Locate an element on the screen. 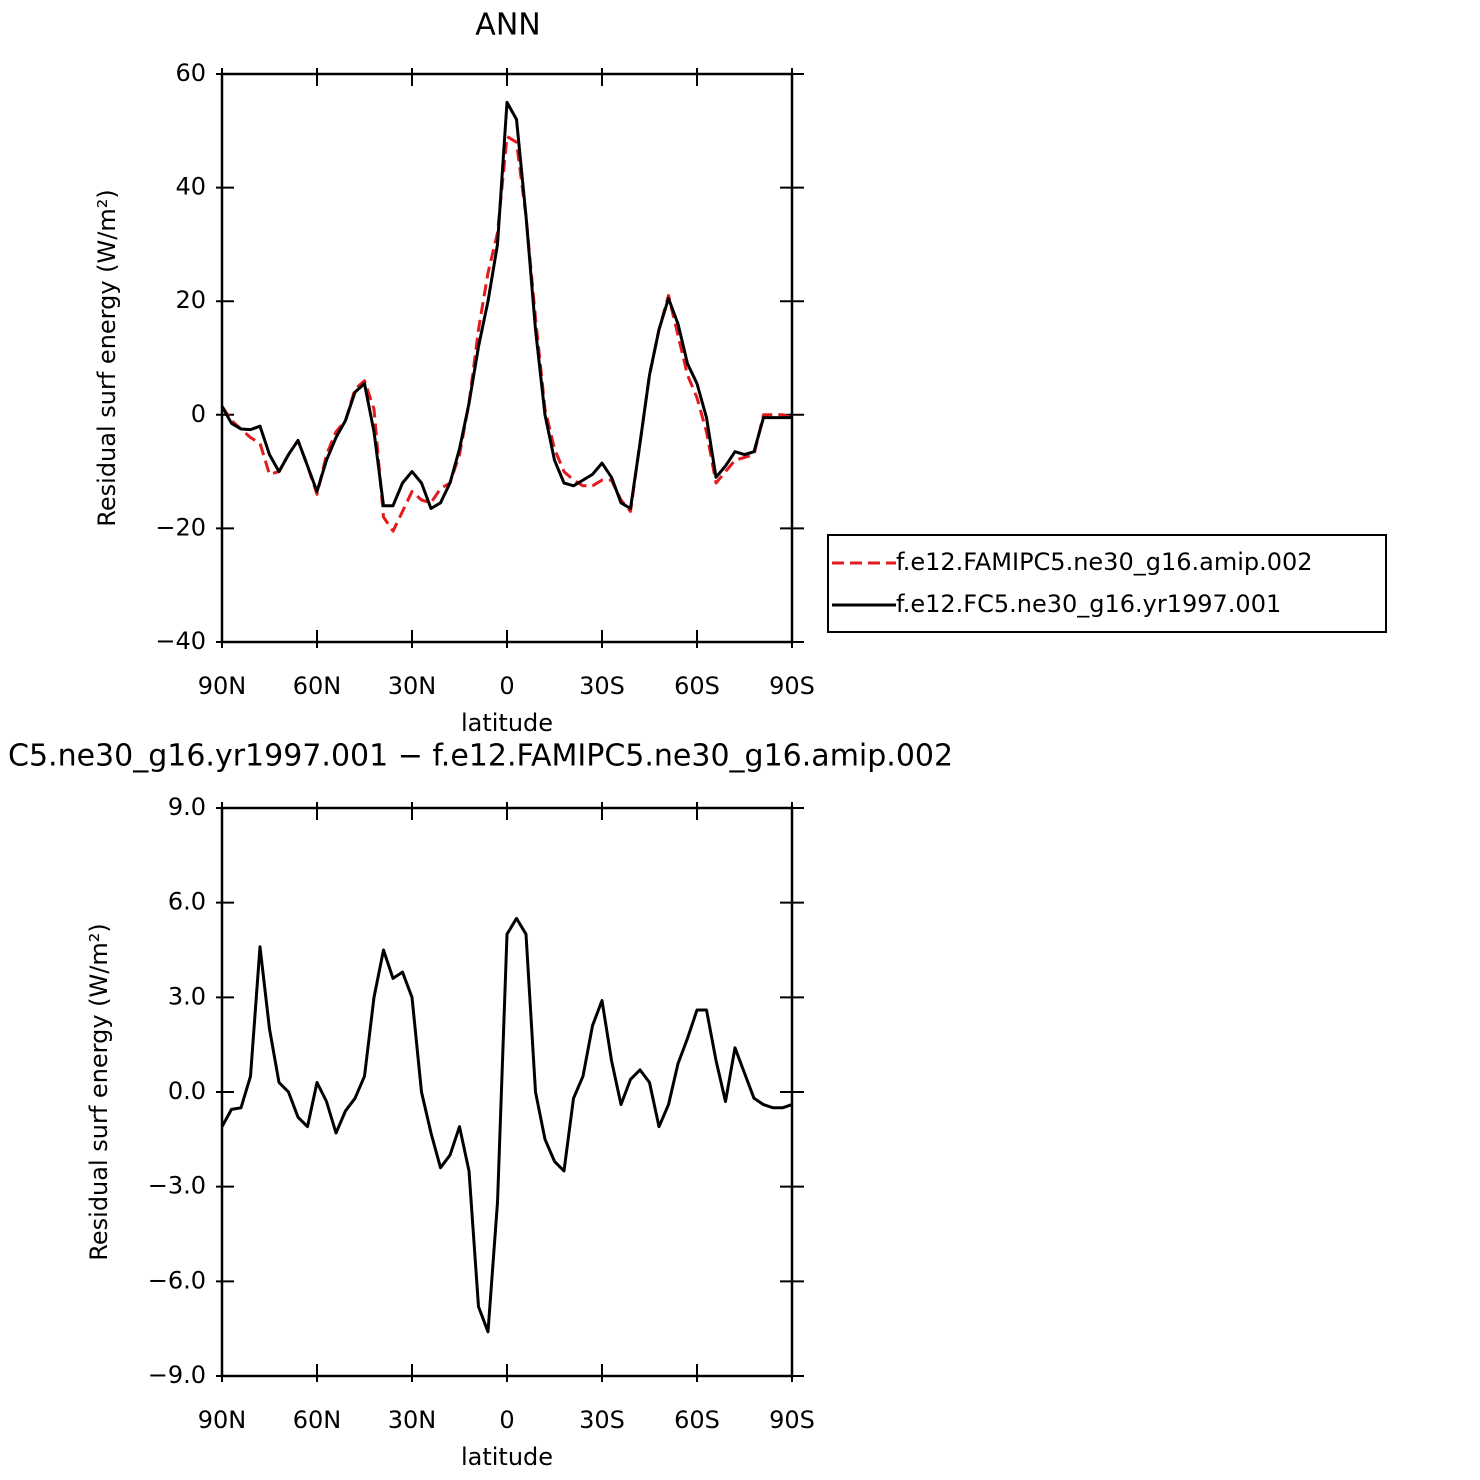  y-tick-label: −40 is located at coordinates (180, 641).